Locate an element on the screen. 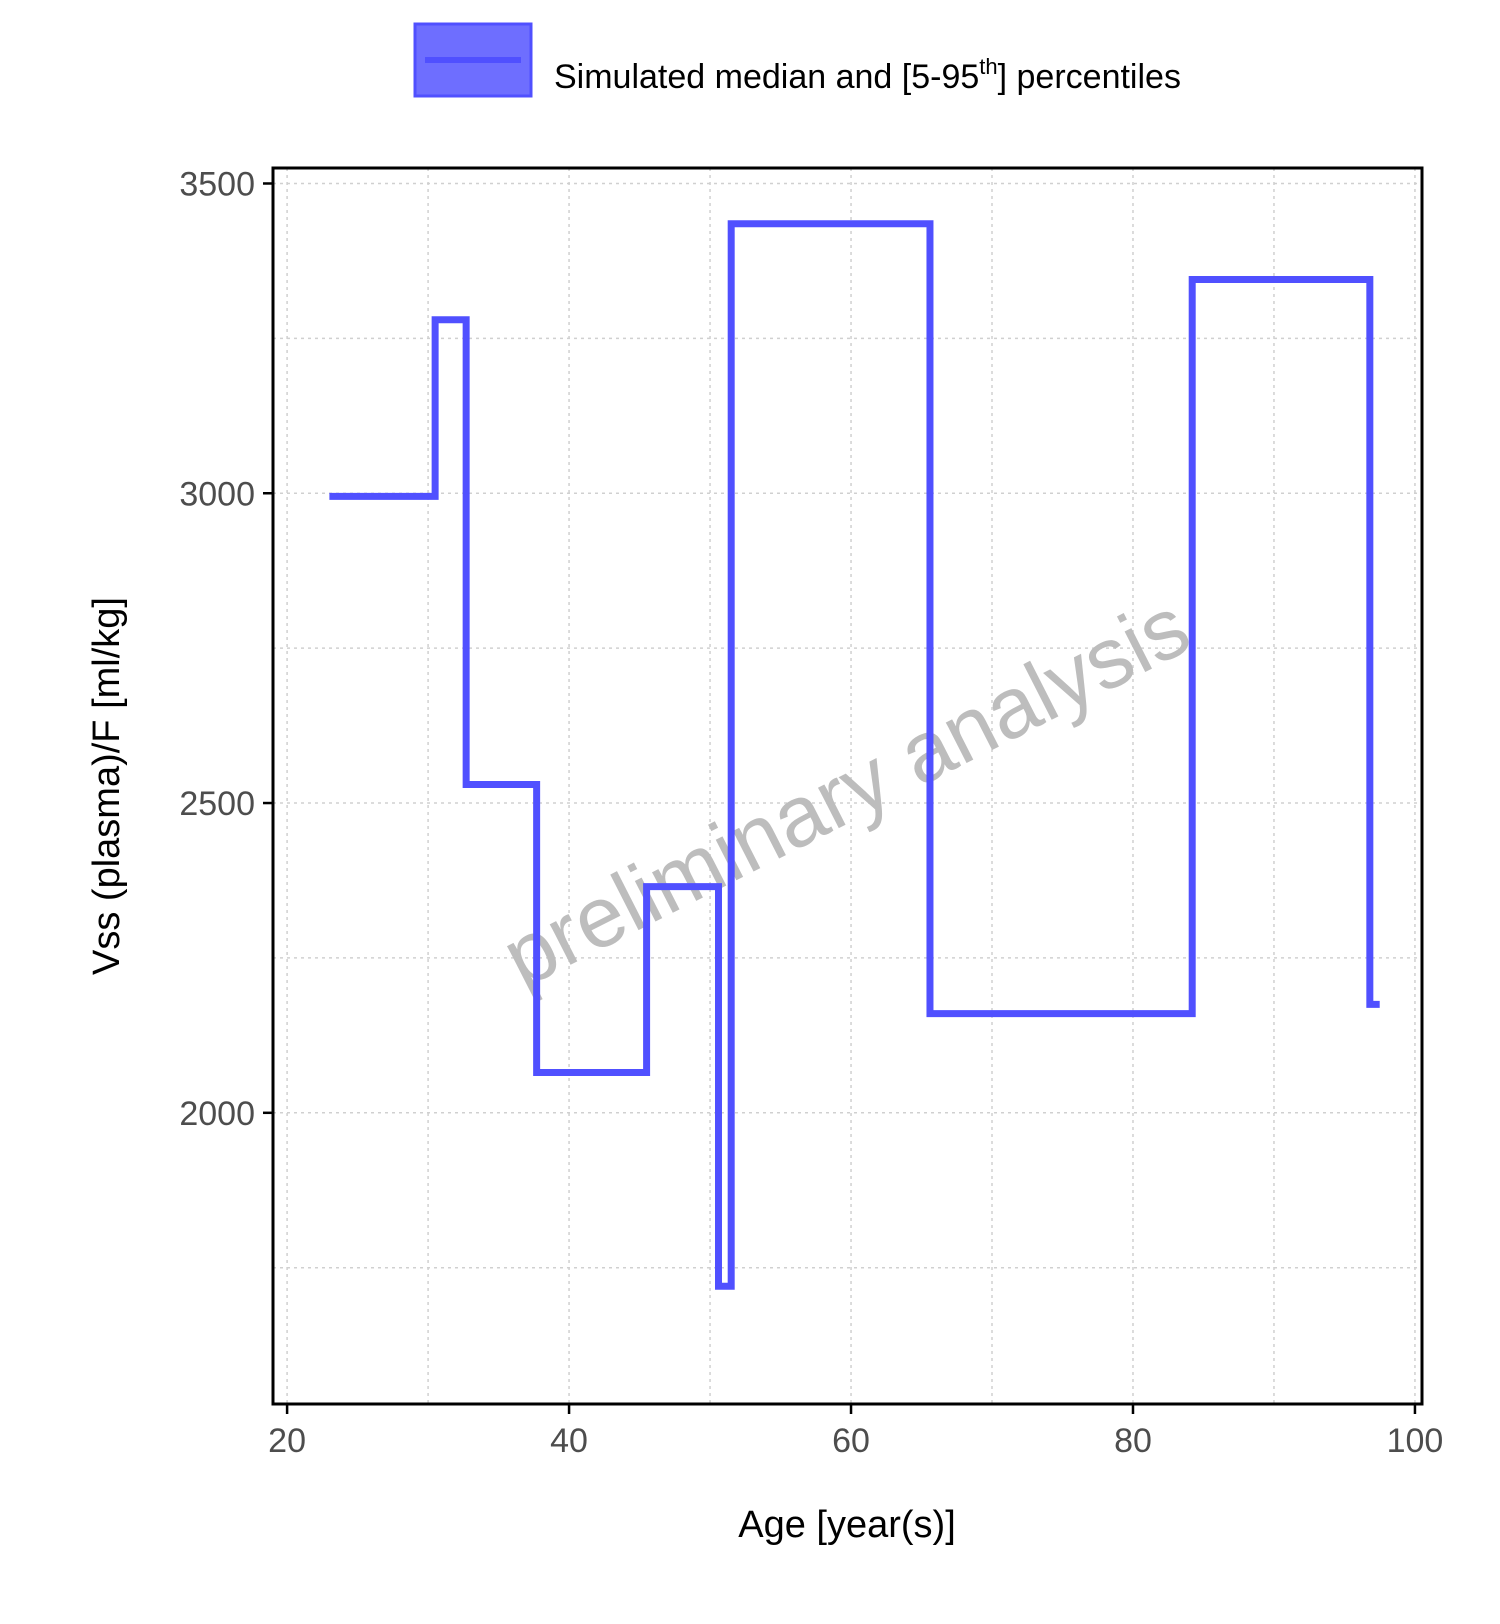  y-axis: 2000 2500 3000 3500 is located at coordinates (226, 649).